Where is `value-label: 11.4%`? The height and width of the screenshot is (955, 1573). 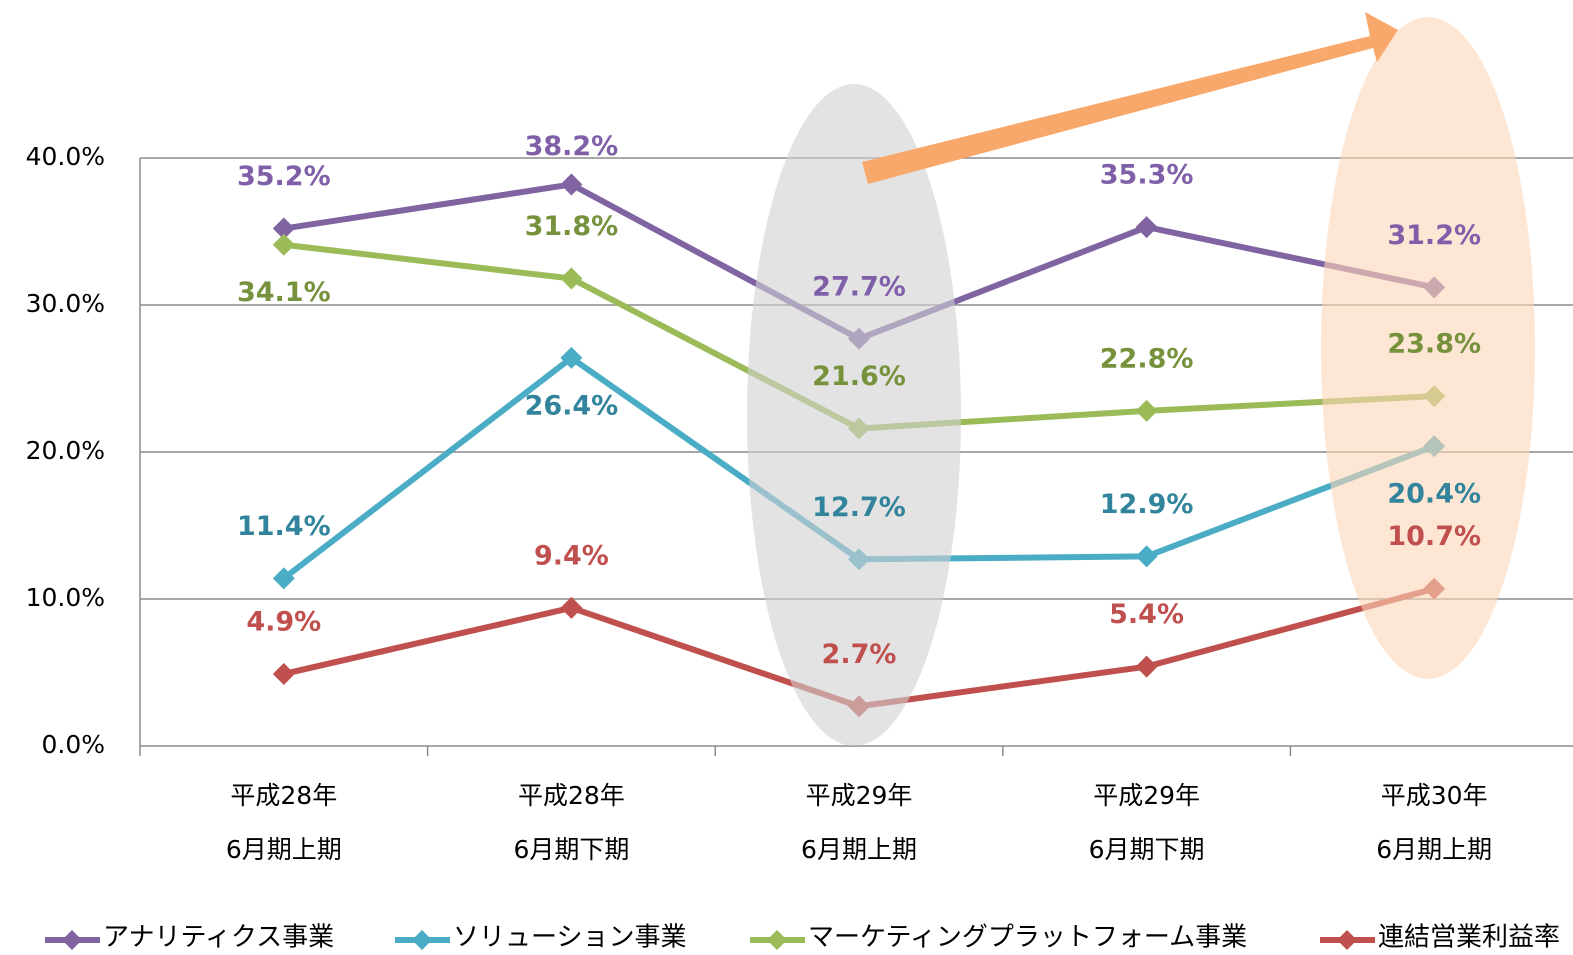 value-label: 11.4% is located at coordinates (284, 526).